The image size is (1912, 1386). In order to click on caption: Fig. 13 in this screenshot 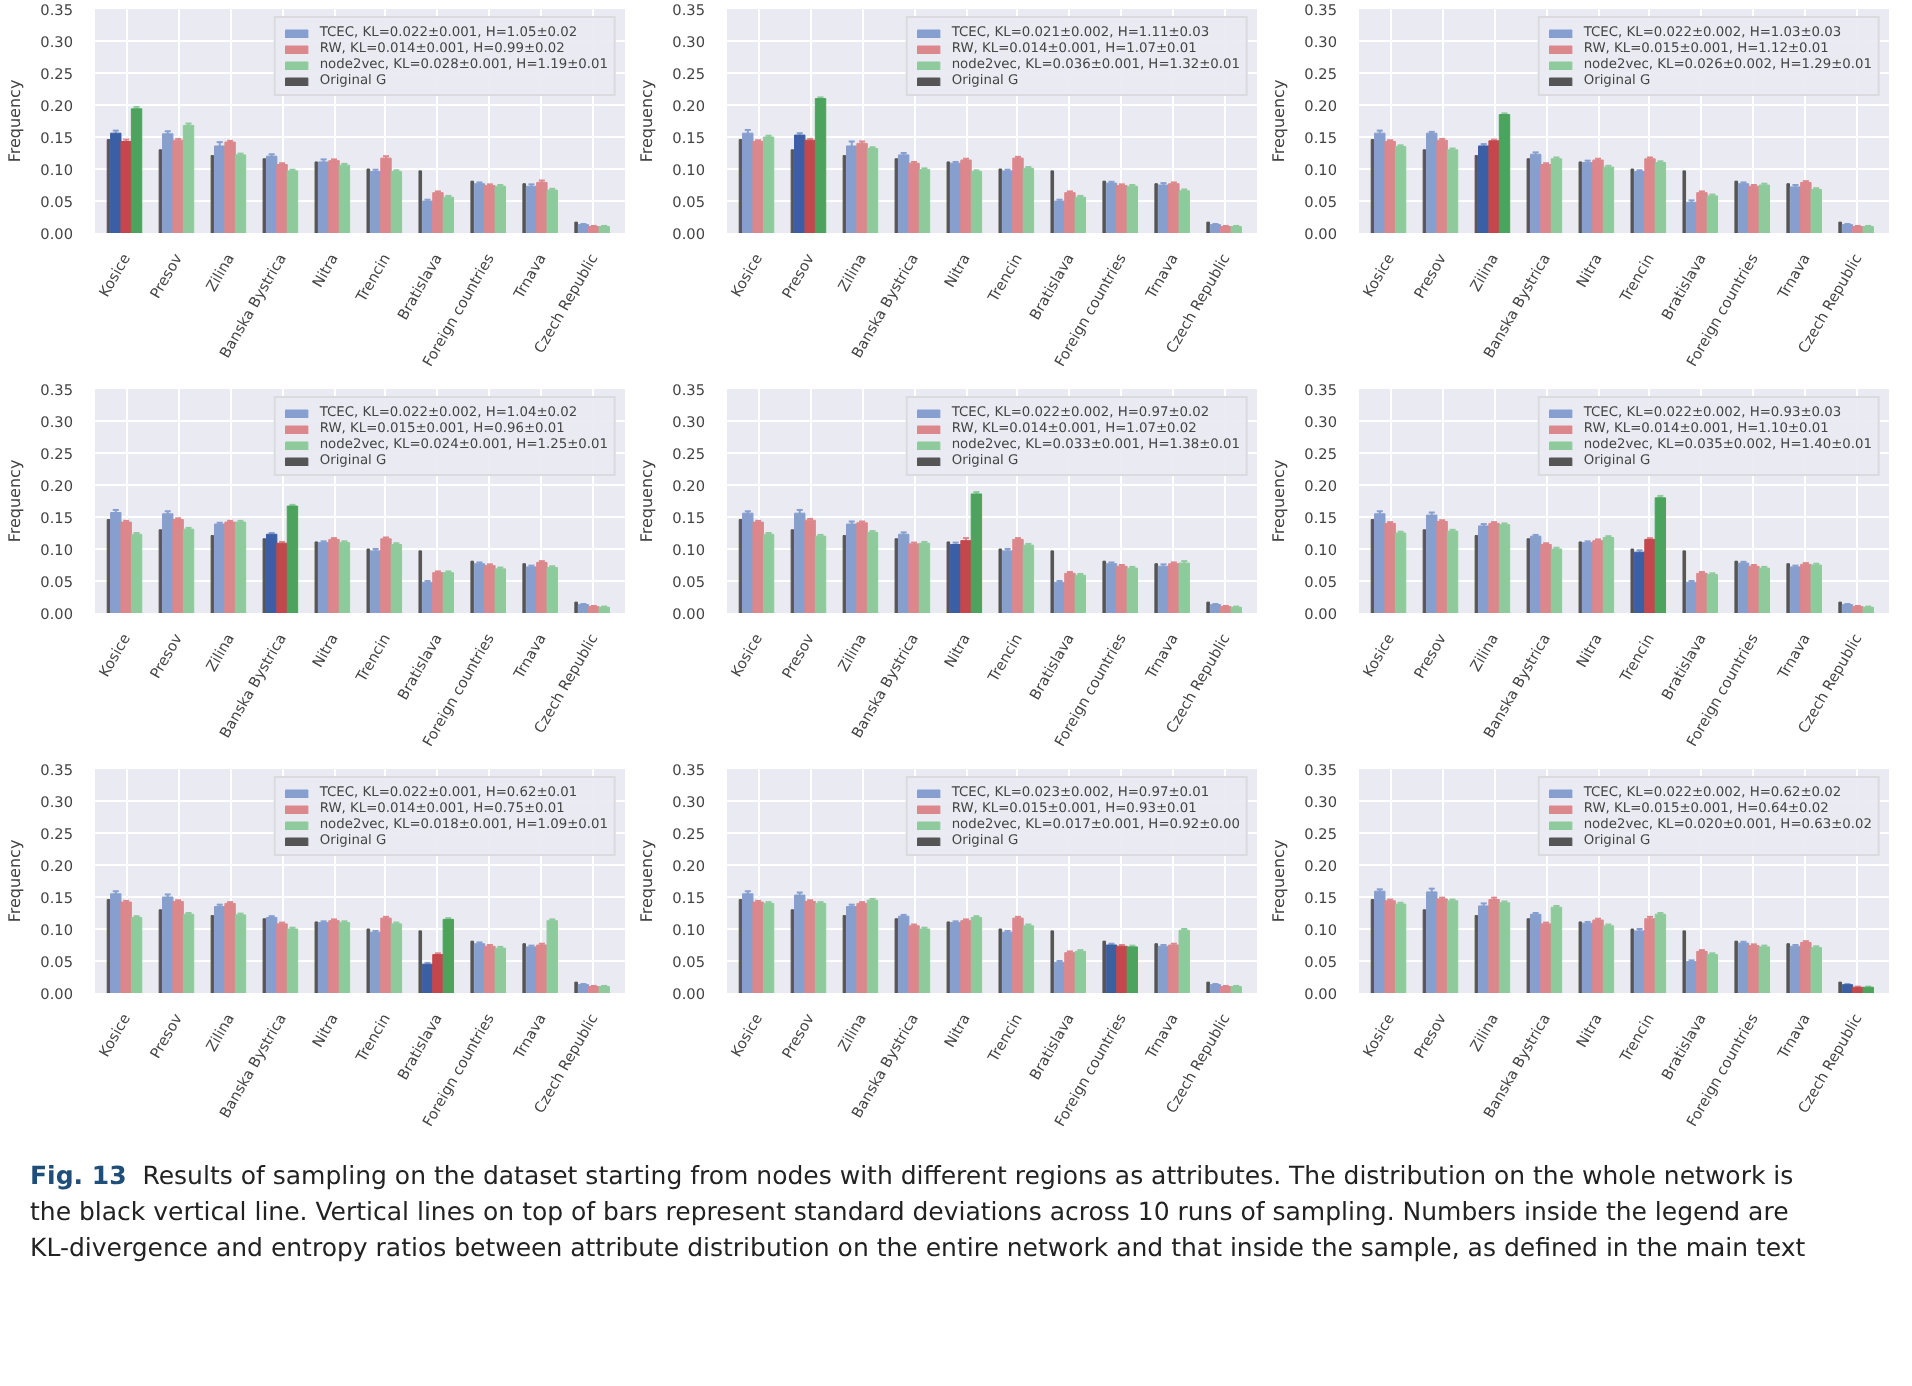, I will do `click(78, 1175)`.